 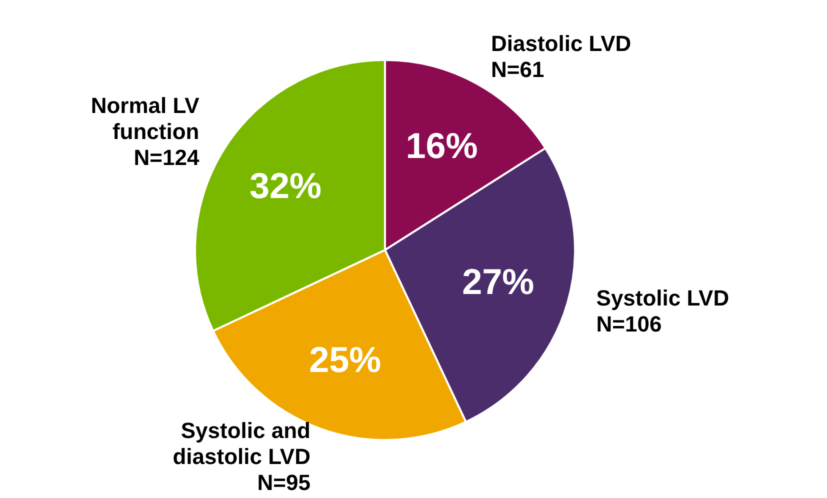 I want to click on text: N=124, so click(x=167, y=157).